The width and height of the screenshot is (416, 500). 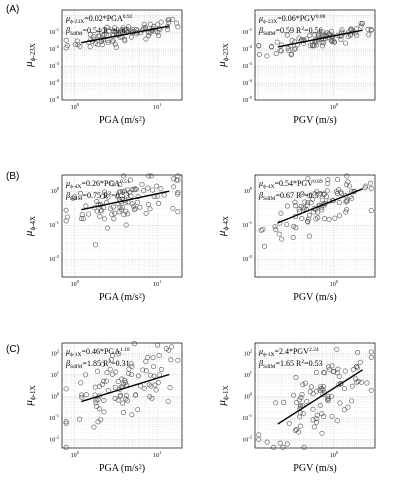 I want to click on axes-frame, so click(x=122, y=226).